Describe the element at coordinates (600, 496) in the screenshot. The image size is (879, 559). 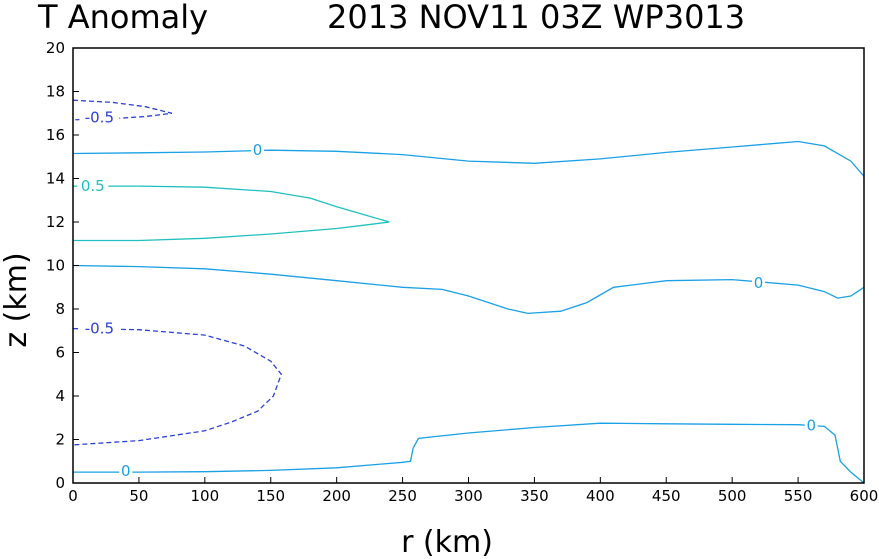
I see `x-tick-label: 400` at that location.